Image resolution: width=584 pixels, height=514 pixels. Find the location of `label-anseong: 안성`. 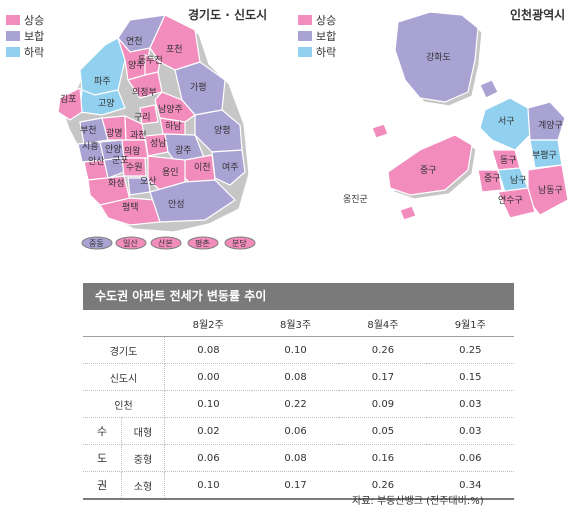

label-anseong: 안성 is located at coordinates (176, 204).